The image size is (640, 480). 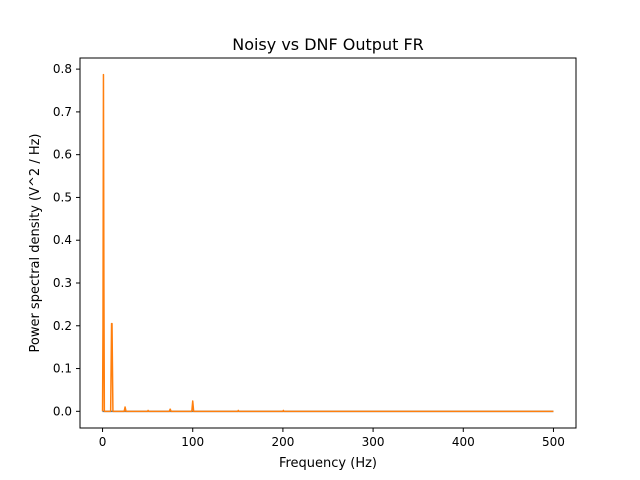 I want to click on y-ticks: 0.0 0.1 0.2 0.3 0.4 0.5 0.6 0.7 0.8, so click(x=66, y=240).